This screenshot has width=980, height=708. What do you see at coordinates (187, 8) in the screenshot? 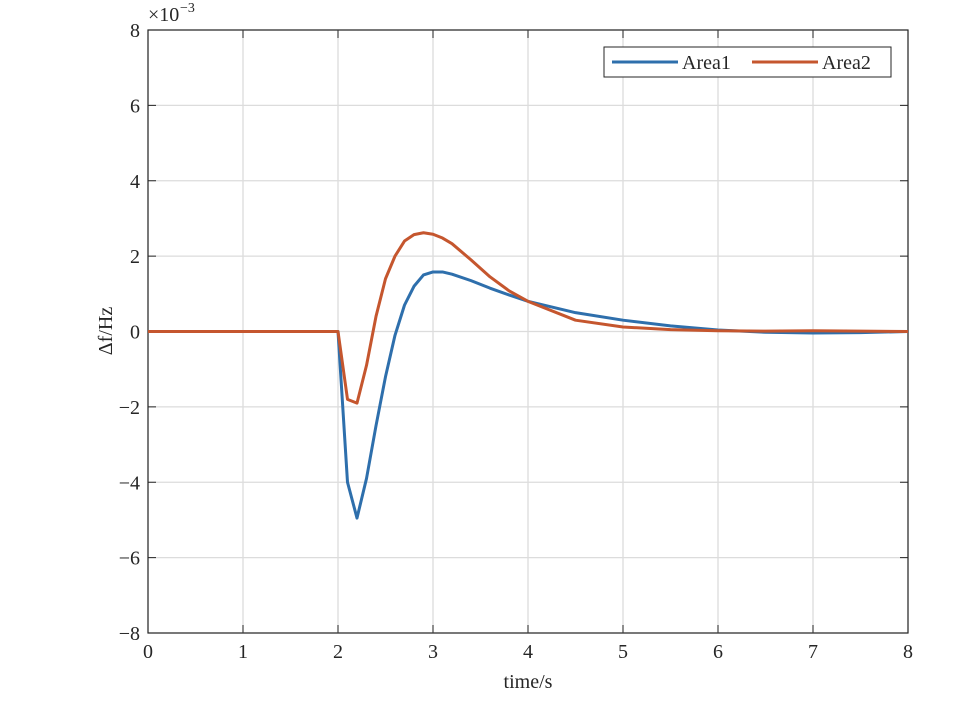
I see `y-multiplier-exponent: −3` at bounding box center [187, 8].